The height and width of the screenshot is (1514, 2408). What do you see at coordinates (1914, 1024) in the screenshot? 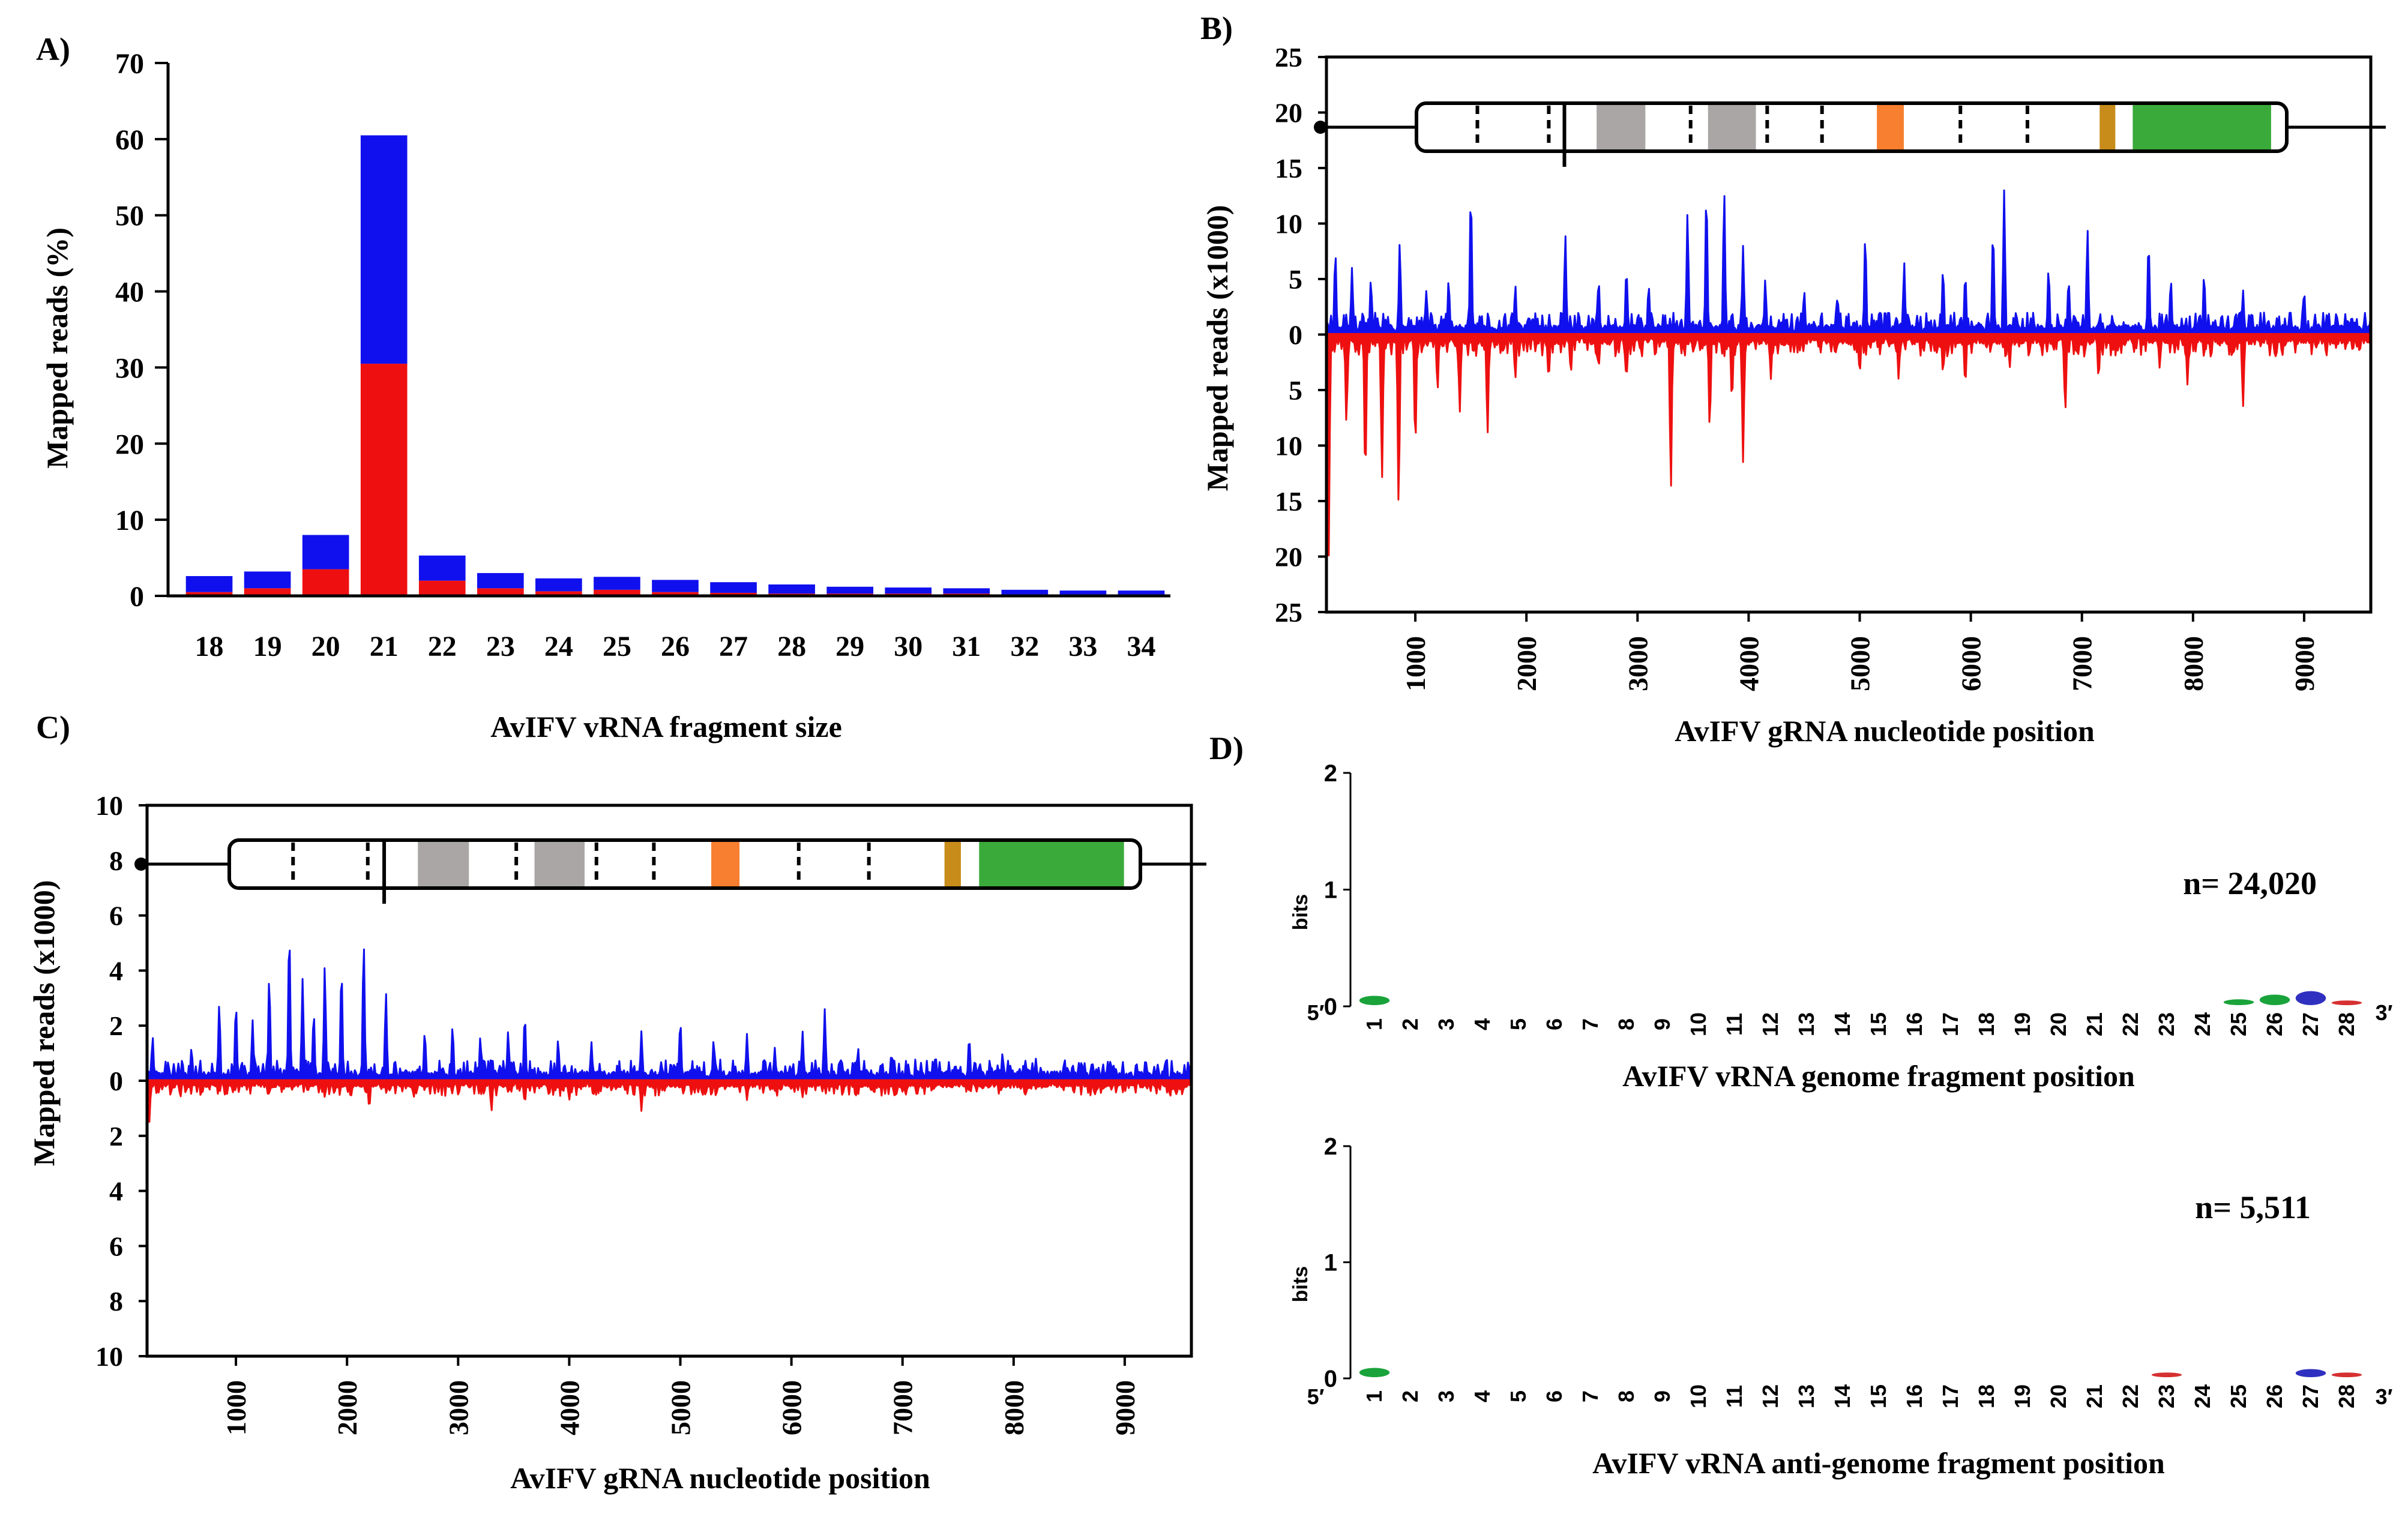
I see `position-label: 16` at bounding box center [1914, 1024].